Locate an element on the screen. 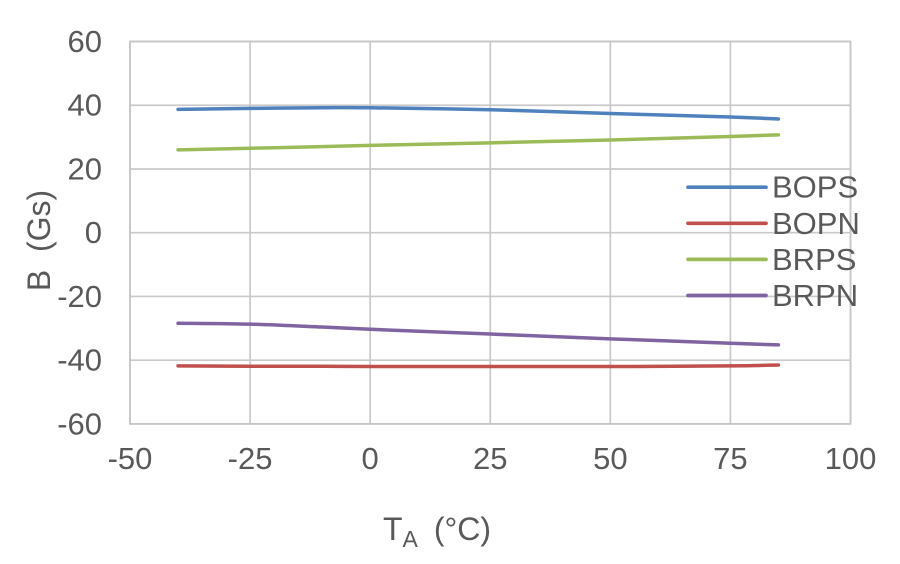  x-tick-label: -50 is located at coordinates (130, 458).